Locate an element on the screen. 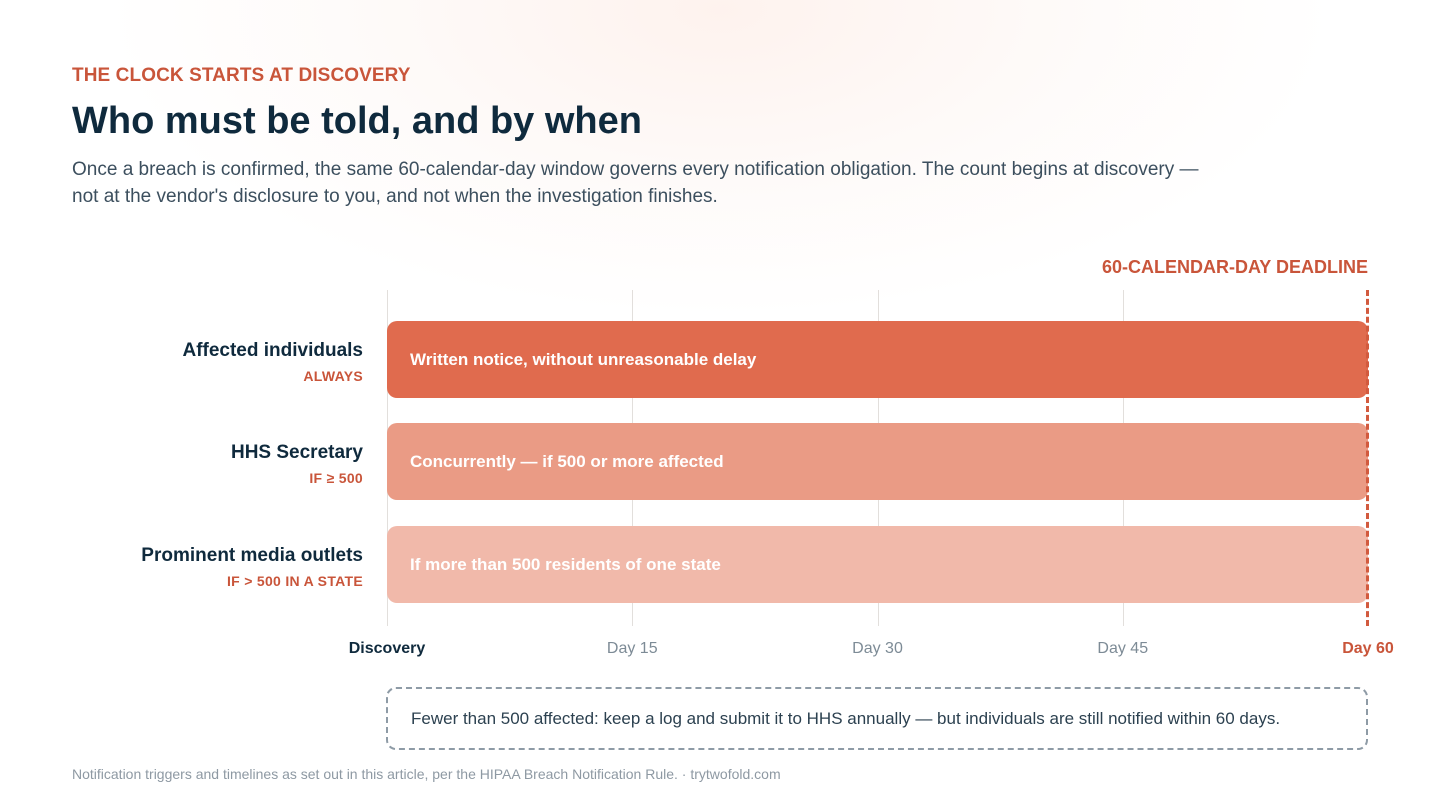  deadline-label: 60-CALENDAR-DAY DEADLINE is located at coordinates (1234, 267).